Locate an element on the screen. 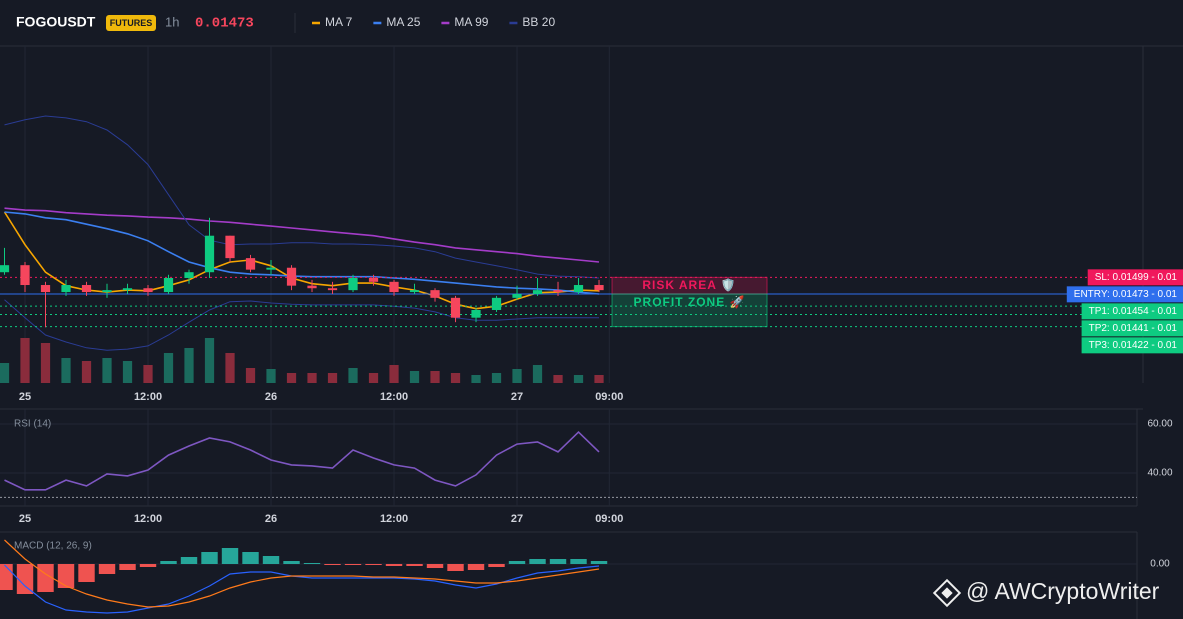  legend-label: BB 20 is located at coordinates (538, 22).